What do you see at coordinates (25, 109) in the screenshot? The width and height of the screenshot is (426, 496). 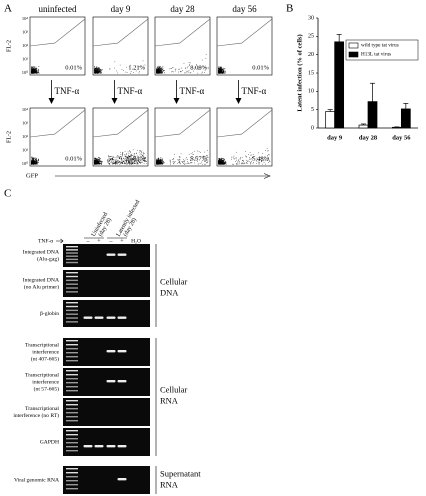 I see `tick-label: 10⁴` at bounding box center [25, 109].